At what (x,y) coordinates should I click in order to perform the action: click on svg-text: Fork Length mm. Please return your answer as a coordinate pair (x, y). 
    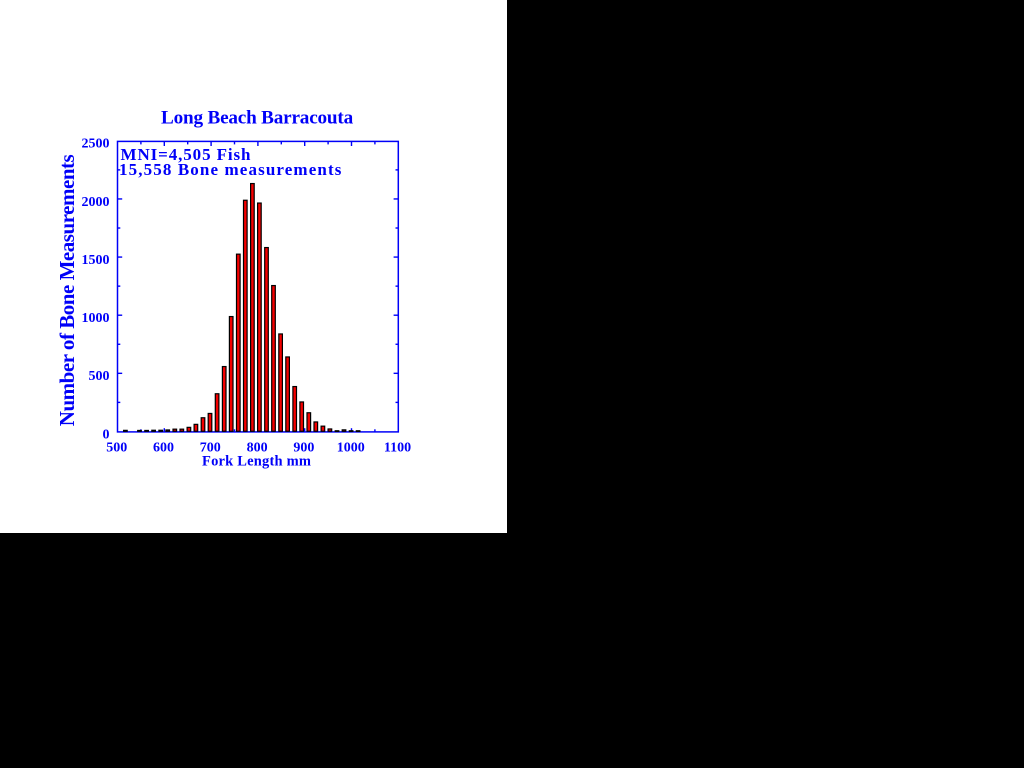
    Looking at the image, I should click on (256, 462).